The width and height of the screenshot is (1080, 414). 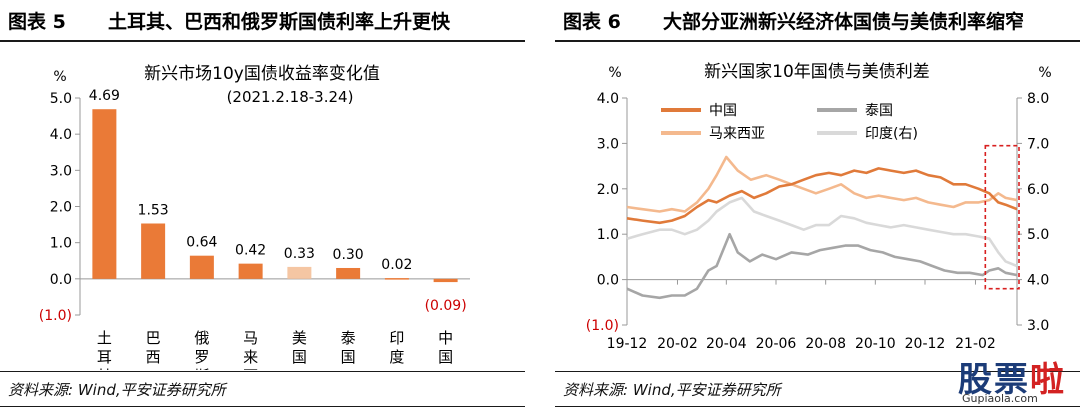 I want to click on x-category-label: 马, so click(x=250, y=338).